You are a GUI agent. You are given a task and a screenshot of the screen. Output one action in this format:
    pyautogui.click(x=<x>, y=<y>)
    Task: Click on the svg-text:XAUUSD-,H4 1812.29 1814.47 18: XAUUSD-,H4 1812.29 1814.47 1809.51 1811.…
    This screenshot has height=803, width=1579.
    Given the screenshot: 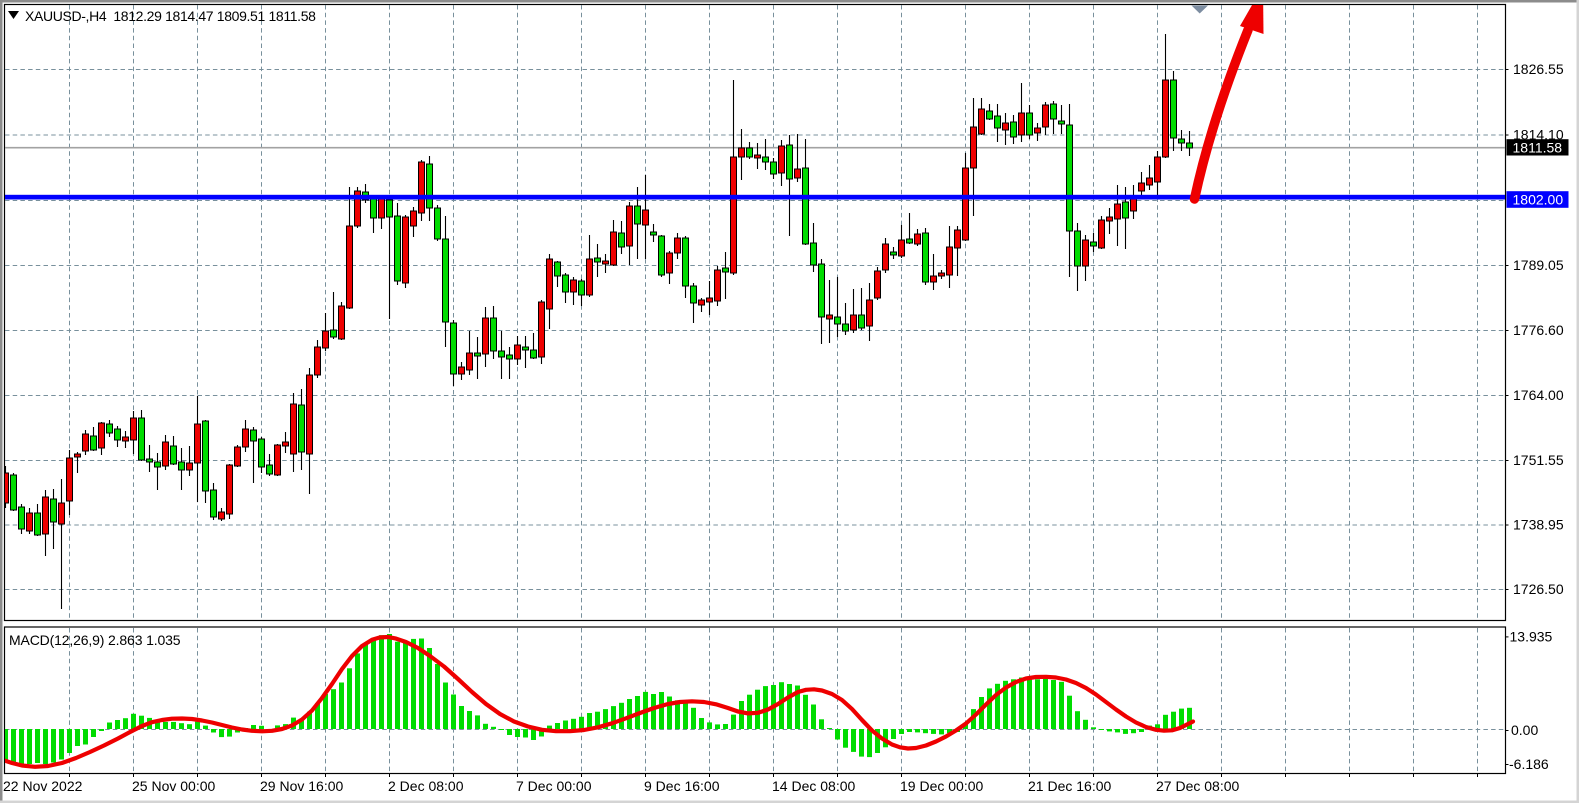 What is the action you would take?
    pyautogui.click(x=170, y=16)
    